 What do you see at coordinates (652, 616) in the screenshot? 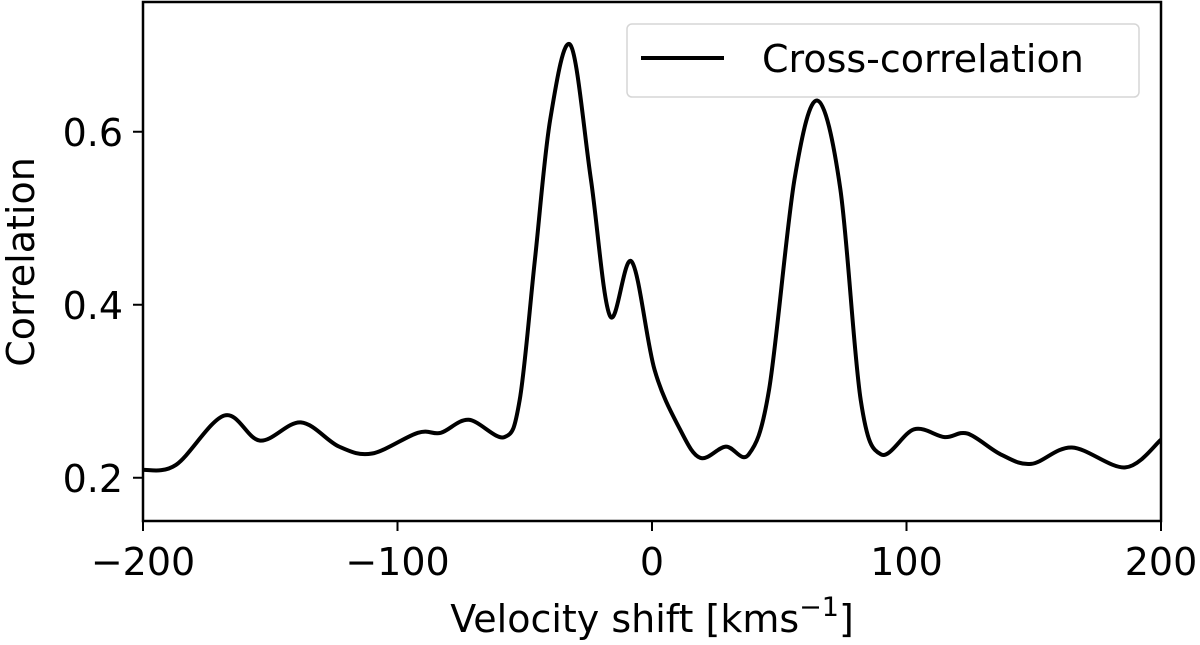
I see `x-axis-label: Velocity shift [kms−1]` at bounding box center [652, 616].